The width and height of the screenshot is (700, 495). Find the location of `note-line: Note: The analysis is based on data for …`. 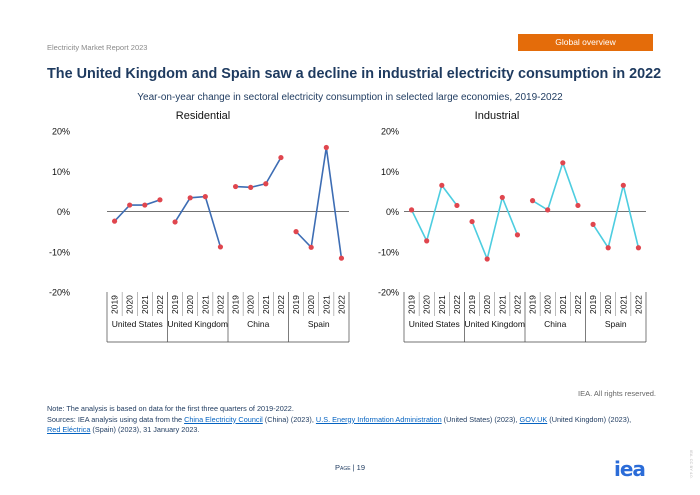

note-line: Note: The analysis is based on data for … is located at coordinates (170, 408).